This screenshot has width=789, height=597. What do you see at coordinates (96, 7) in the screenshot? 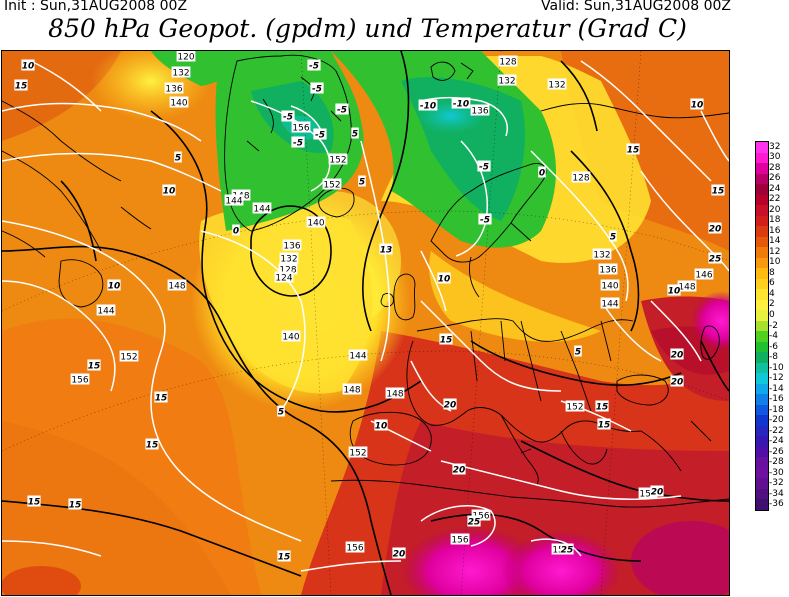
I see `init-time: Init : Sun,31AUG2008 00Z` at bounding box center [96, 7].